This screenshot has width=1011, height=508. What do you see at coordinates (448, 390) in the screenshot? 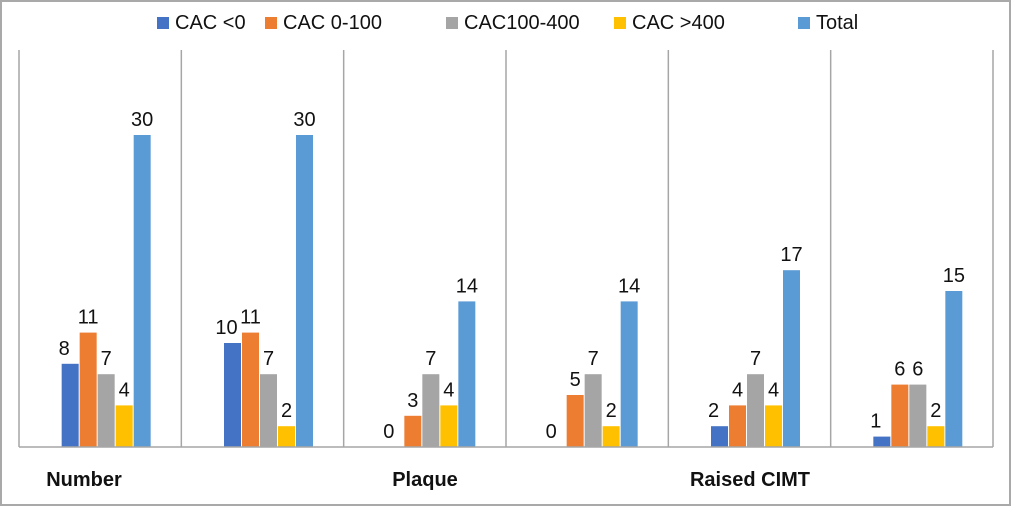
I see `data-label-2-3: 4` at bounding box center [448, 390].